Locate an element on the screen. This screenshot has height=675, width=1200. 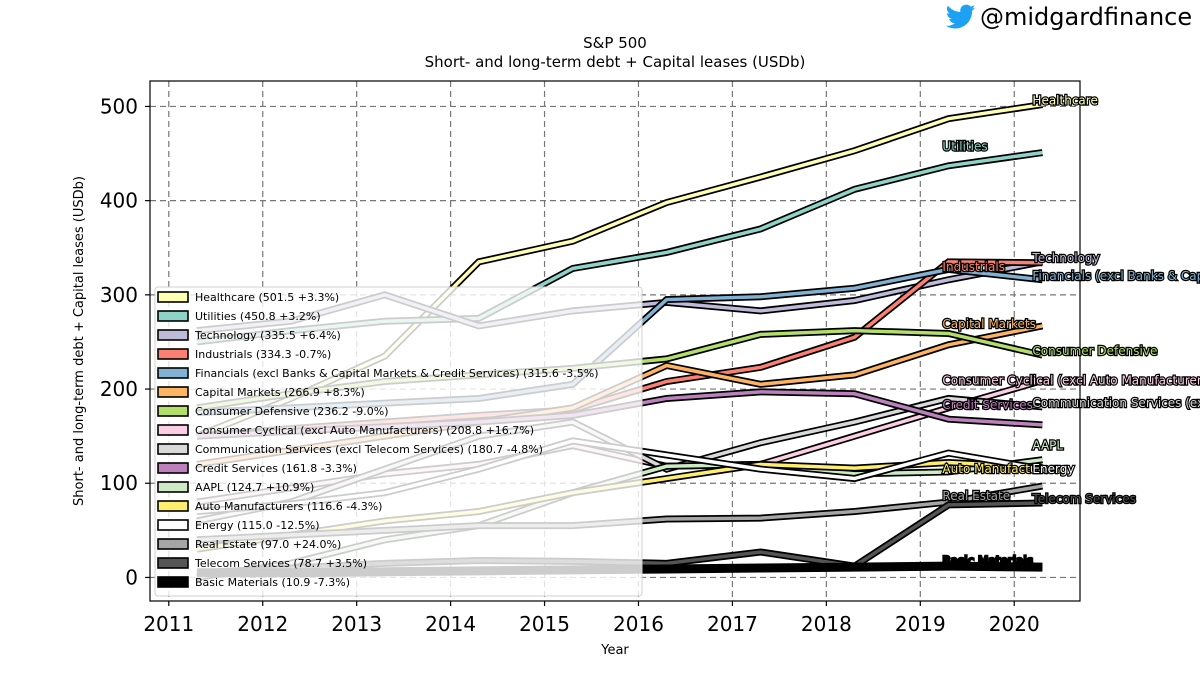
series-end-label: Credit Services is located at coordinates (987, 405).